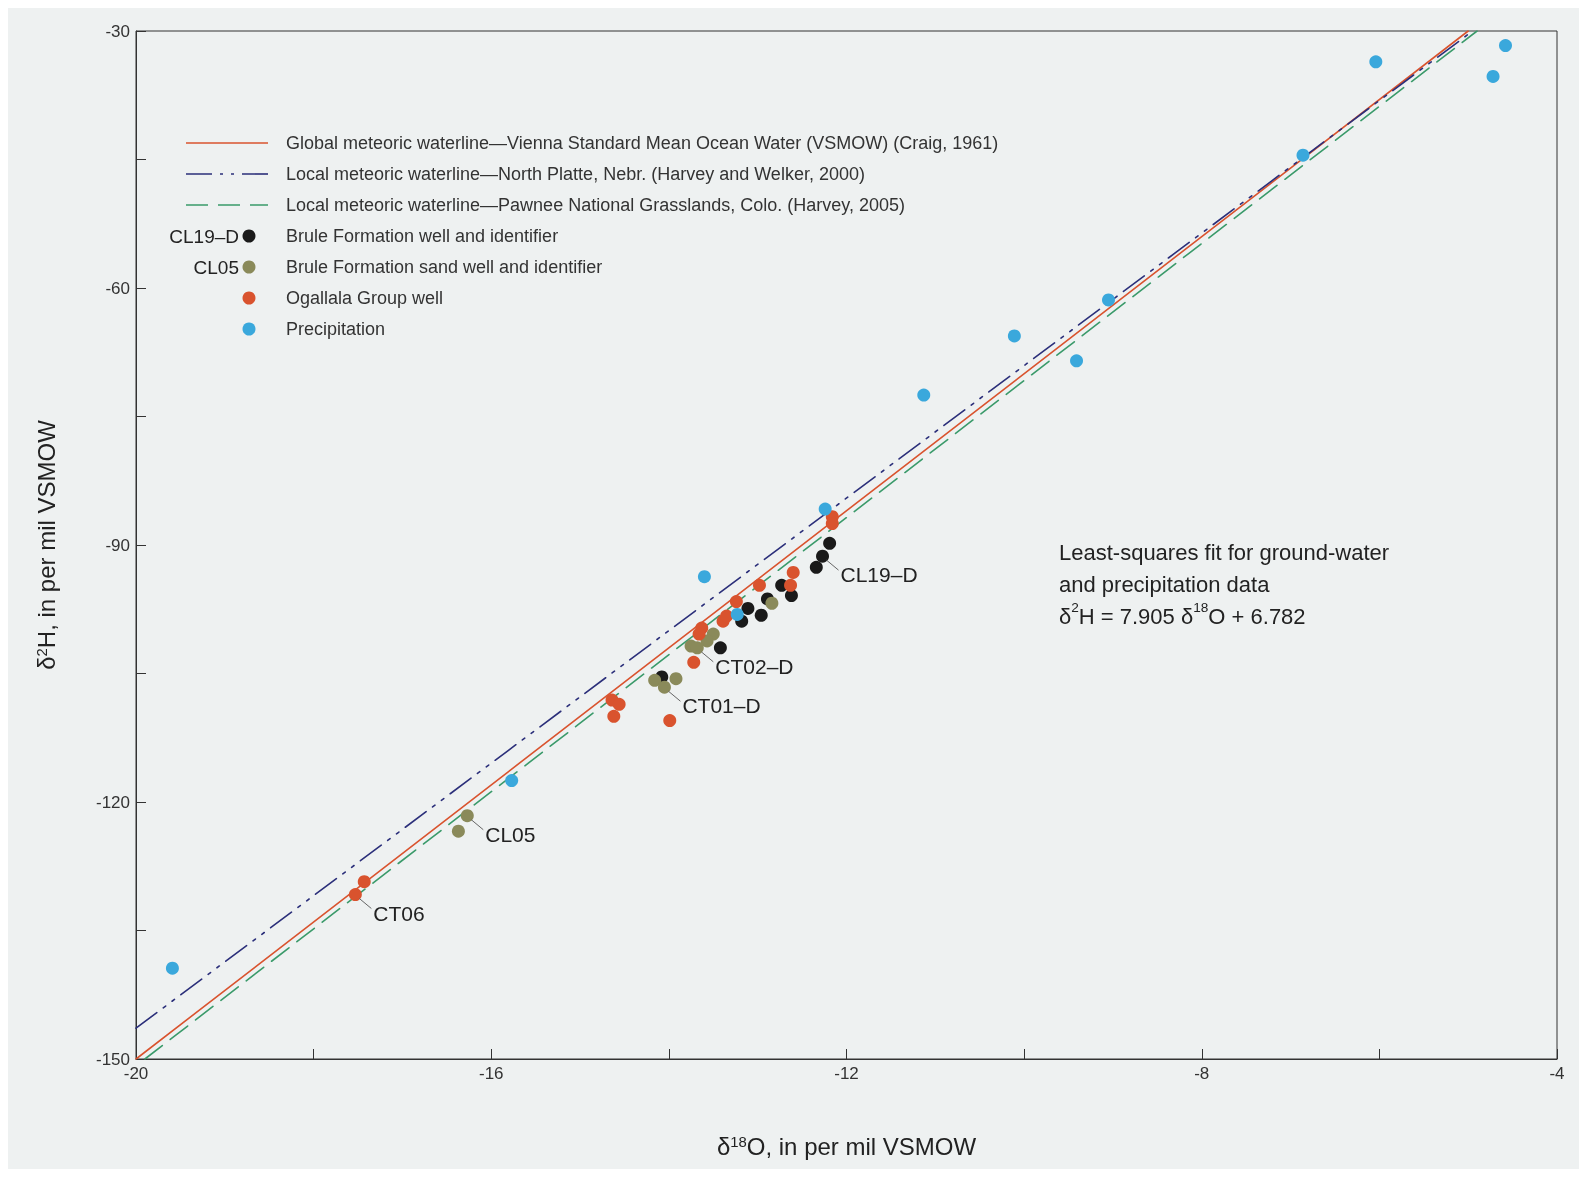  What do you see at coordinates (399, 913) in the screenshot?
I see `annotation: CT06` at bounding box center [399, 913].